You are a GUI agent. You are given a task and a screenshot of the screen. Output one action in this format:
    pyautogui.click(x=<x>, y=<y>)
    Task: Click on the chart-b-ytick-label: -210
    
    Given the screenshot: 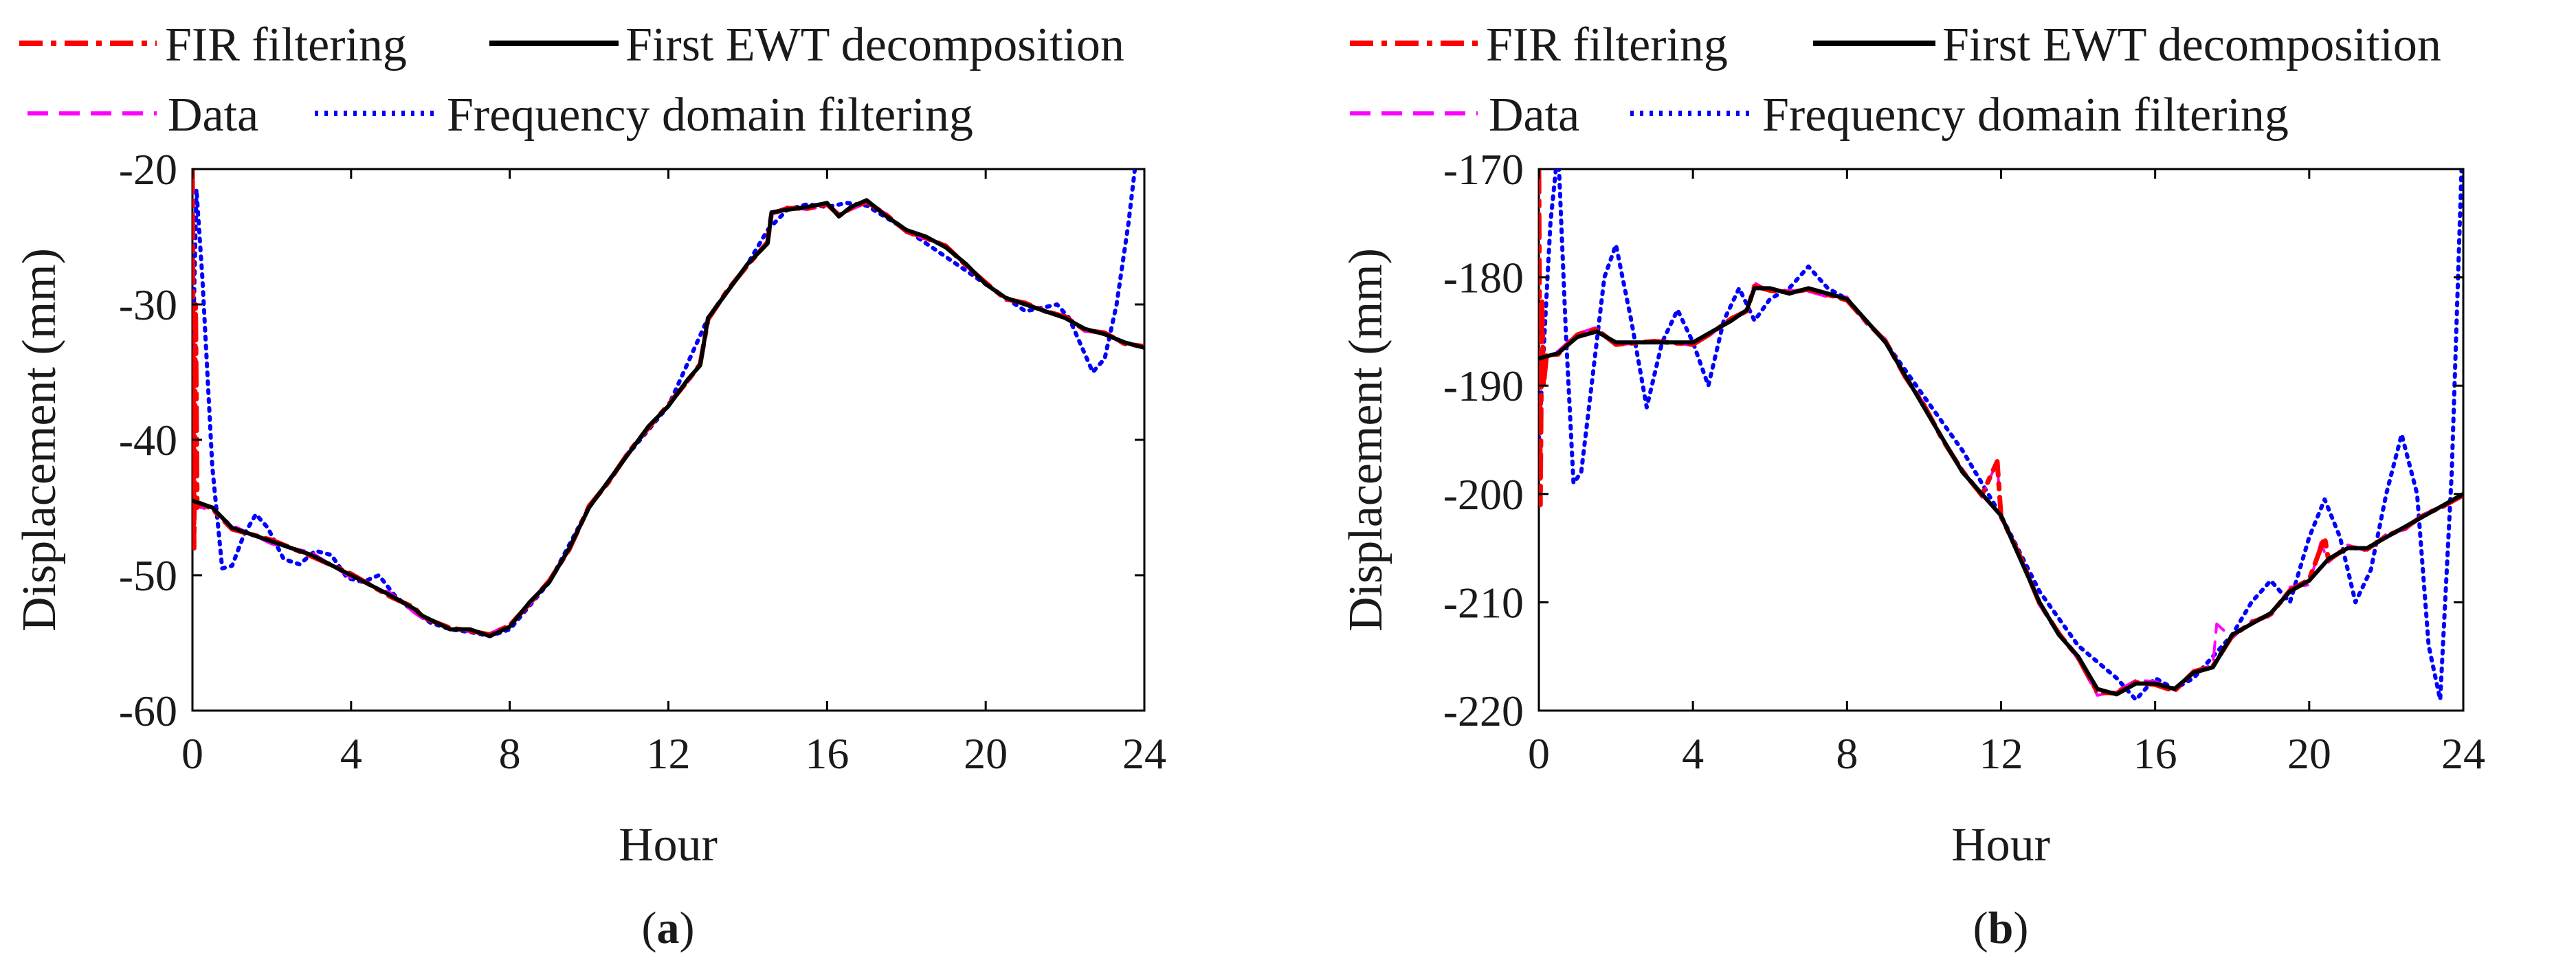 What is the action you would take?
    pyautogui.click(x=1483, y=602)
    